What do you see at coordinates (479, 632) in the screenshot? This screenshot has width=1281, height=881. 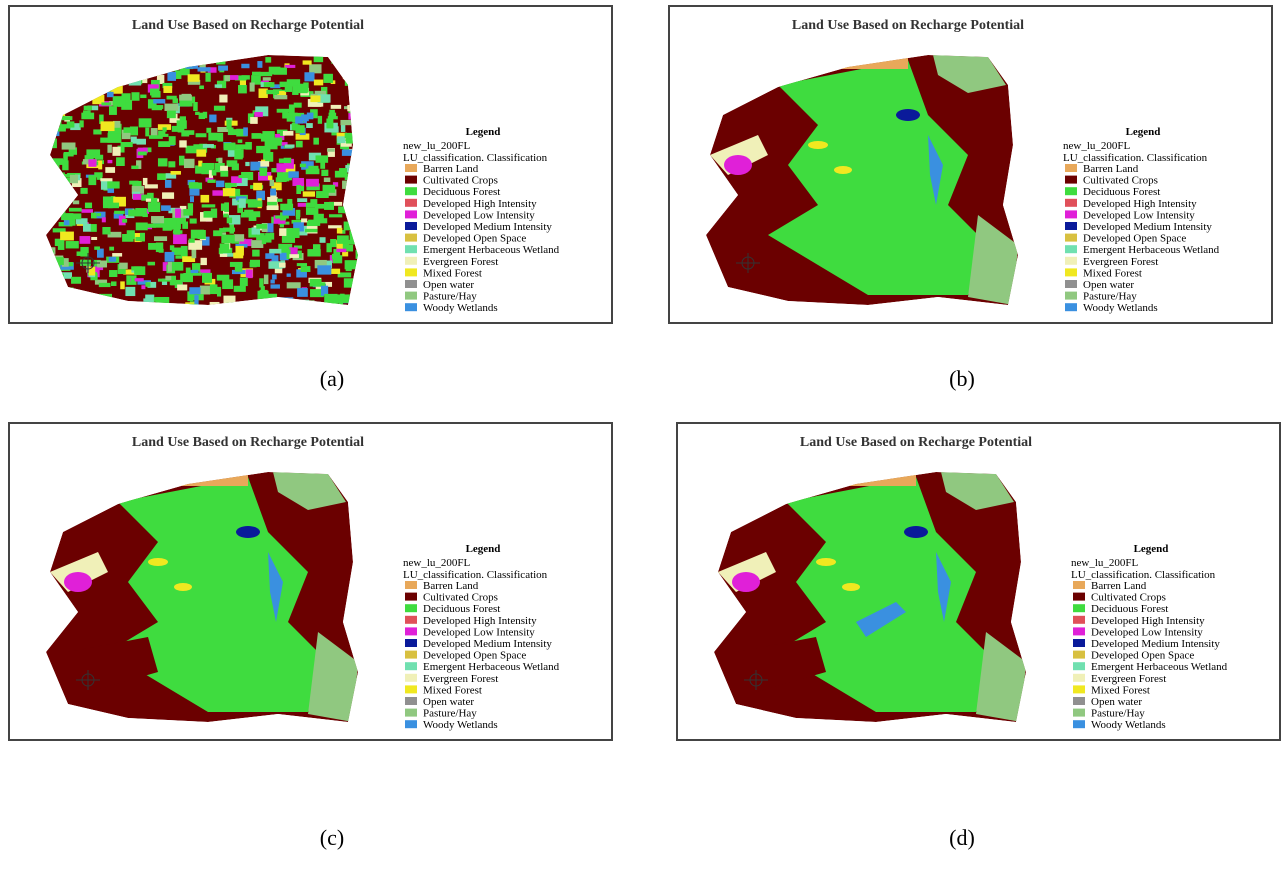 I see `legend-label: Developed Low Intensity` at bounding box center [479, 632].